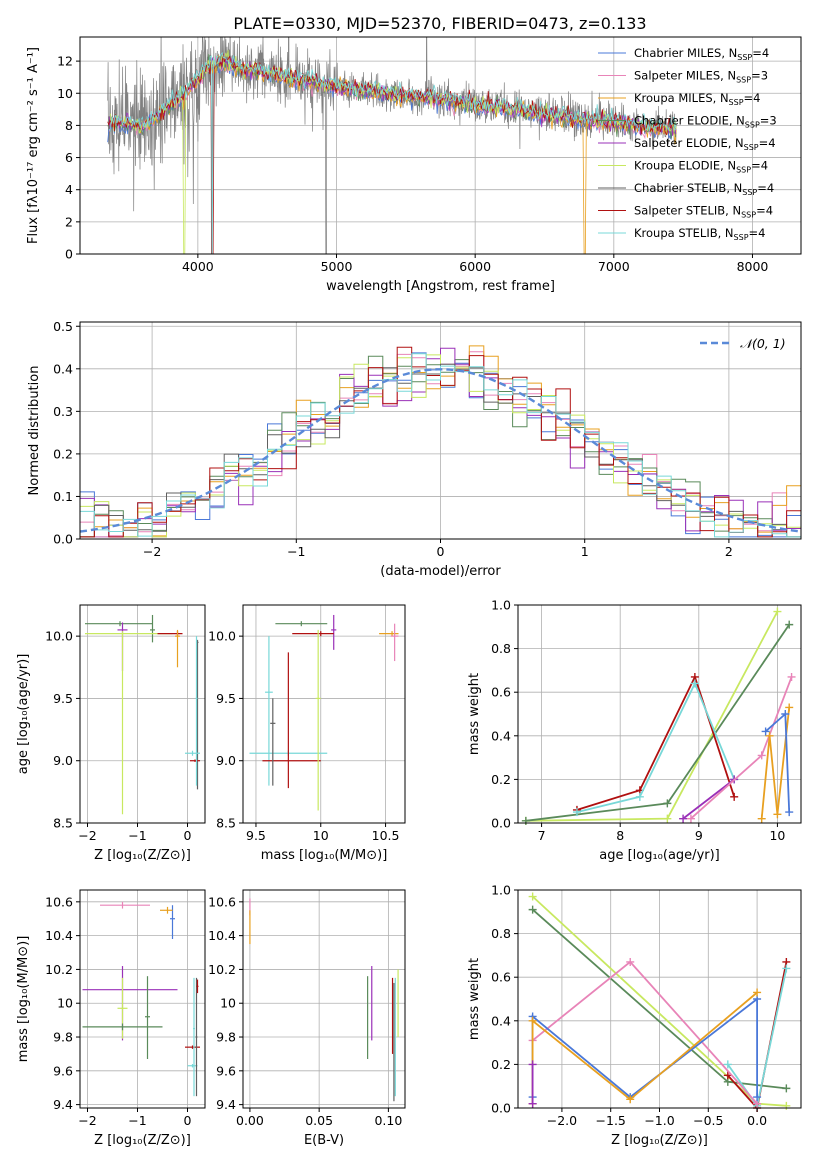 This screenshot has width=819, height=1170. Describe the element at coordinates (69, 189) in the screenshot. I see `y-tick-label: 4` at that location.